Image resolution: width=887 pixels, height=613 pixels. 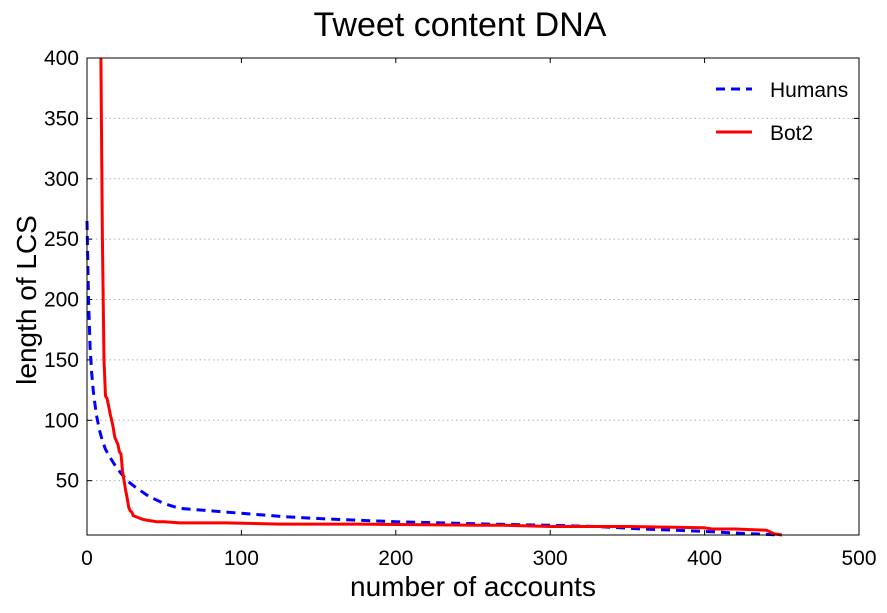 I want to click on y-tick-label: 250, so click(x=61, y=239).